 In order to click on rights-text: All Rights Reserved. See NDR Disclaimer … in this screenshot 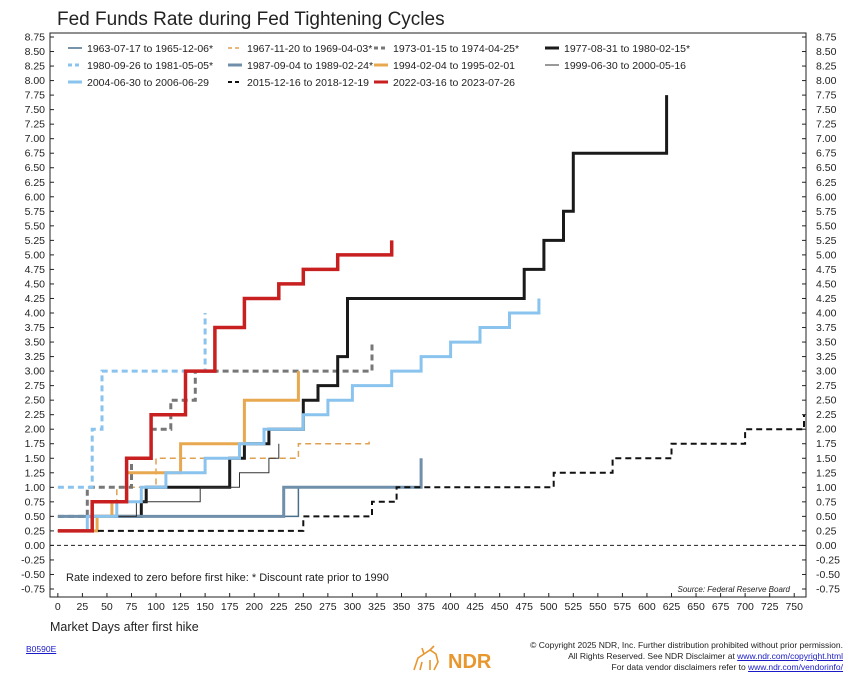, I will do `click(653, 656)`.